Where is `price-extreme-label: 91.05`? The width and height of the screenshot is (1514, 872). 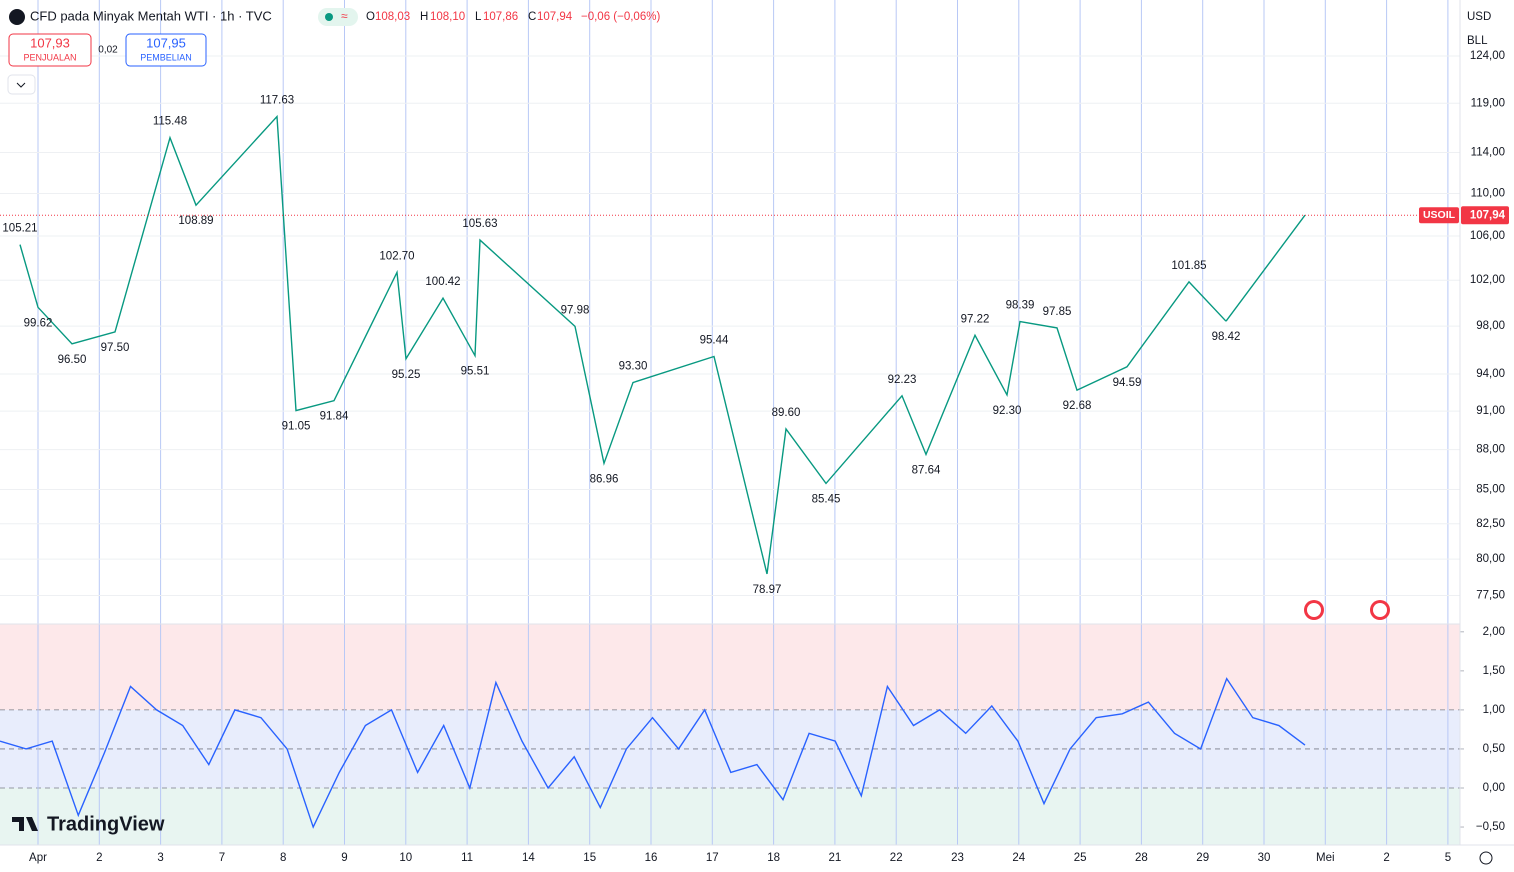 price-extreme-label: 91.05 is located at coordinates (296, 427).